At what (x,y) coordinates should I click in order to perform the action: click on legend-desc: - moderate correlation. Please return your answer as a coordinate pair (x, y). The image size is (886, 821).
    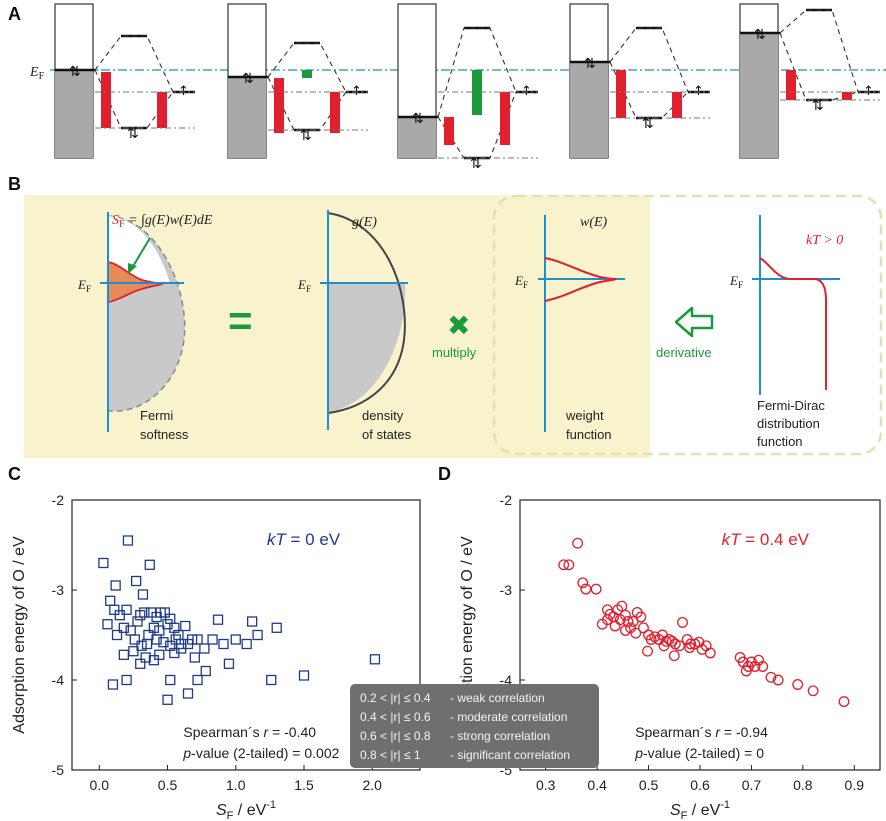
    Looking at the image, I should click on (509, 717).